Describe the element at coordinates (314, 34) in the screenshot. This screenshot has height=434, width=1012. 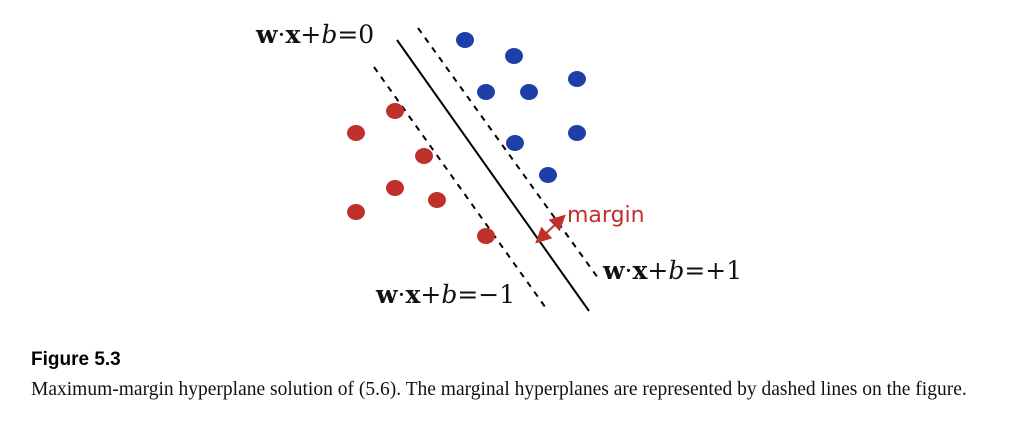
I see `hyperplane-equation: w·x+b=0` at that location.